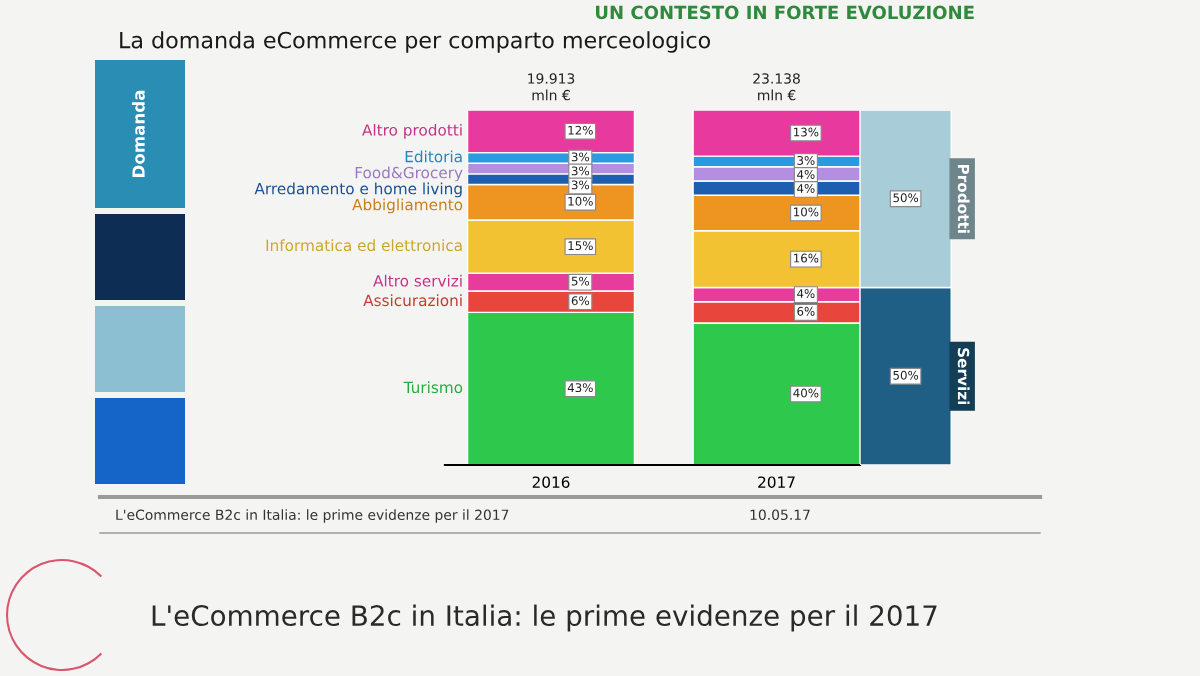 This screenshot has width=1200, height=676. Describe the element at coordinates (409, 174) in the screenshot. I see `series-label: Food&Grocery` at that location.